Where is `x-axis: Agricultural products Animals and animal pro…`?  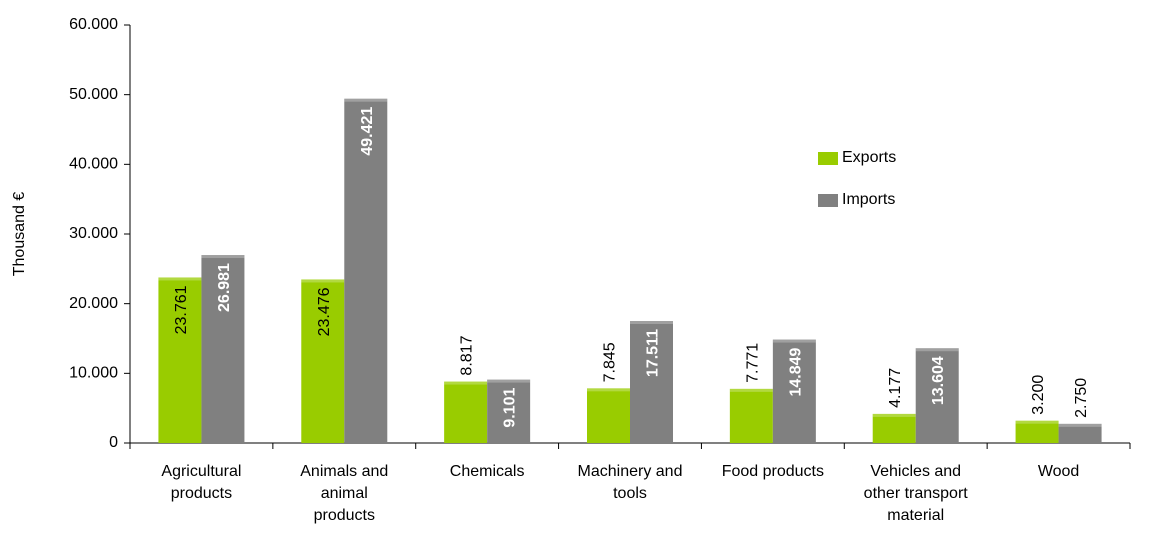 x-axis: Agricultural products Animals and animal pro… is located at coordinates (630, 483).